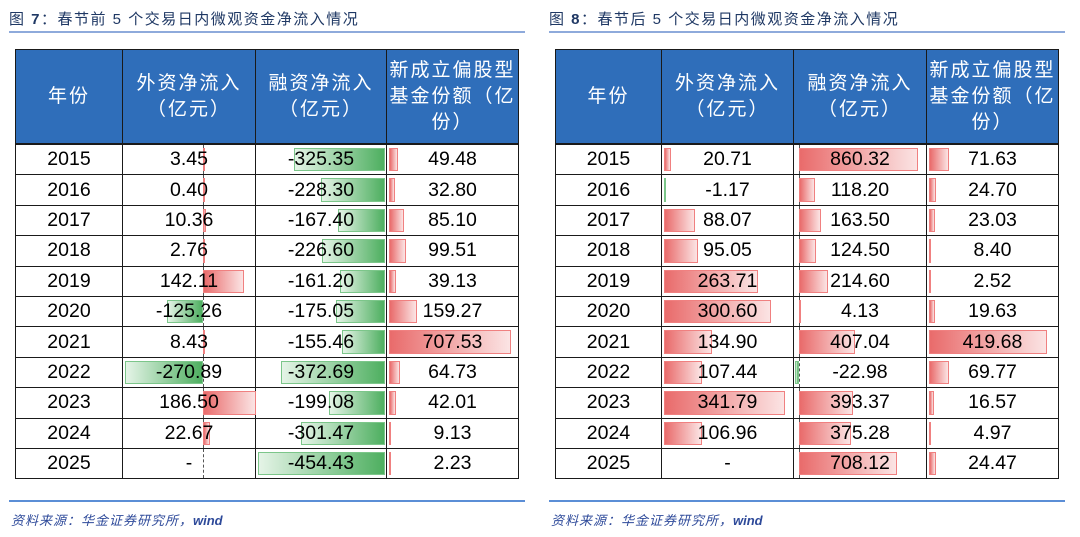  Describe the element at coordinates (992, 342) in the screenshot. I see `cell-new-fund-shares: 419.68` at that location.